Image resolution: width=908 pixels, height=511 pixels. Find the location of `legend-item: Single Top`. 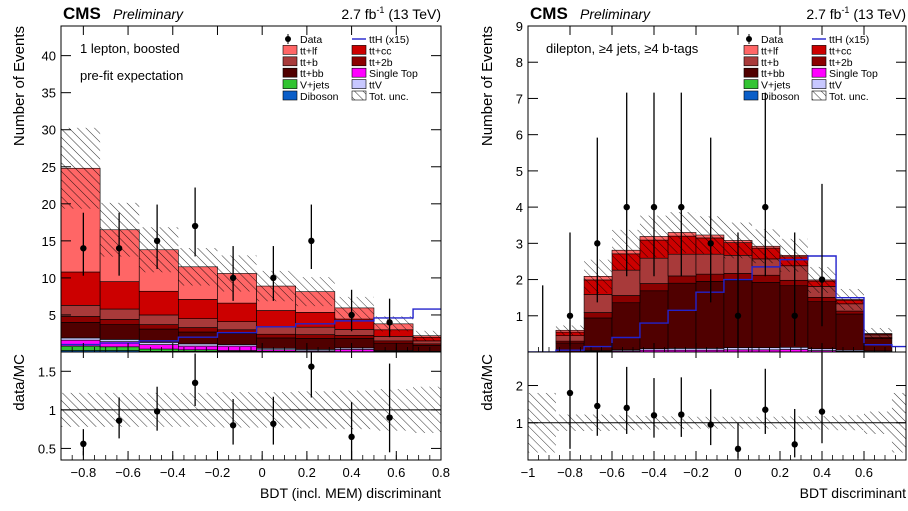

legend-item: Single Top is located at coordinates (385, 74).